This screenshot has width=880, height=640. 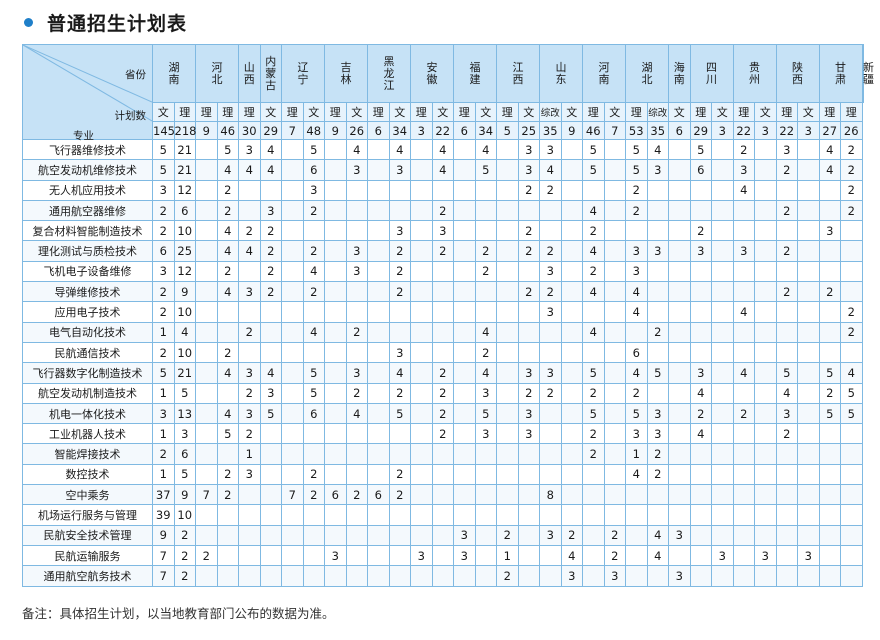 I want to click on province-header: 湖南, so click(x=174, y=73).